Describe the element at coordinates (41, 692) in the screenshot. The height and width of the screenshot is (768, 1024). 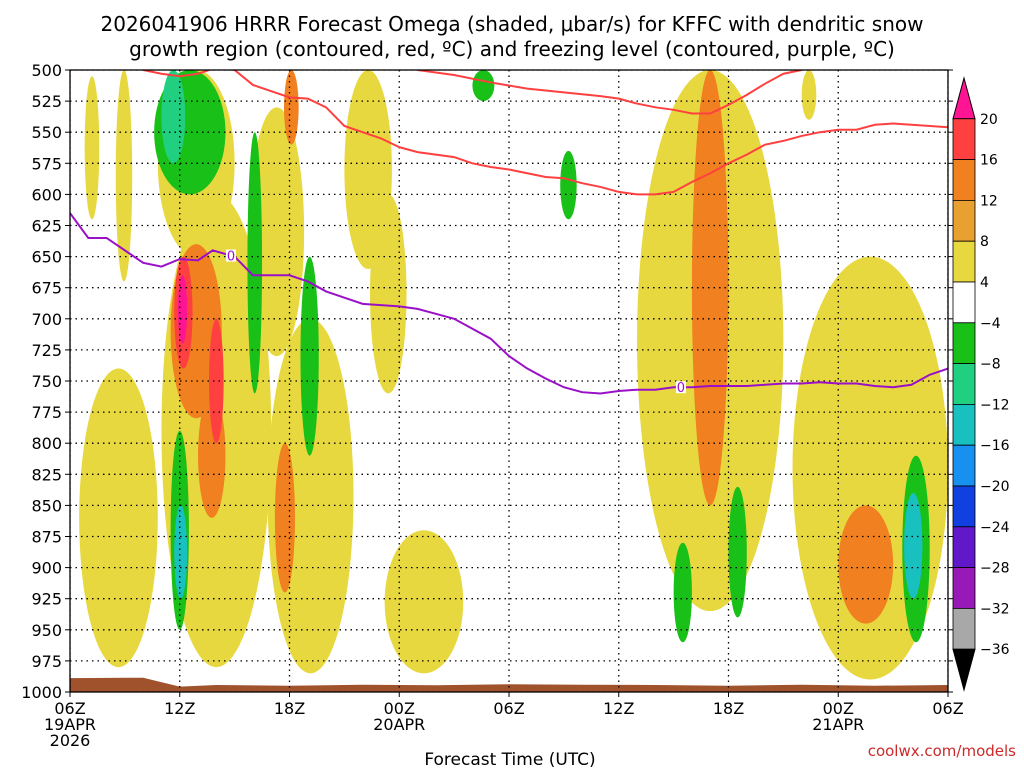
I see `y-tick-label: 1000` at that location.